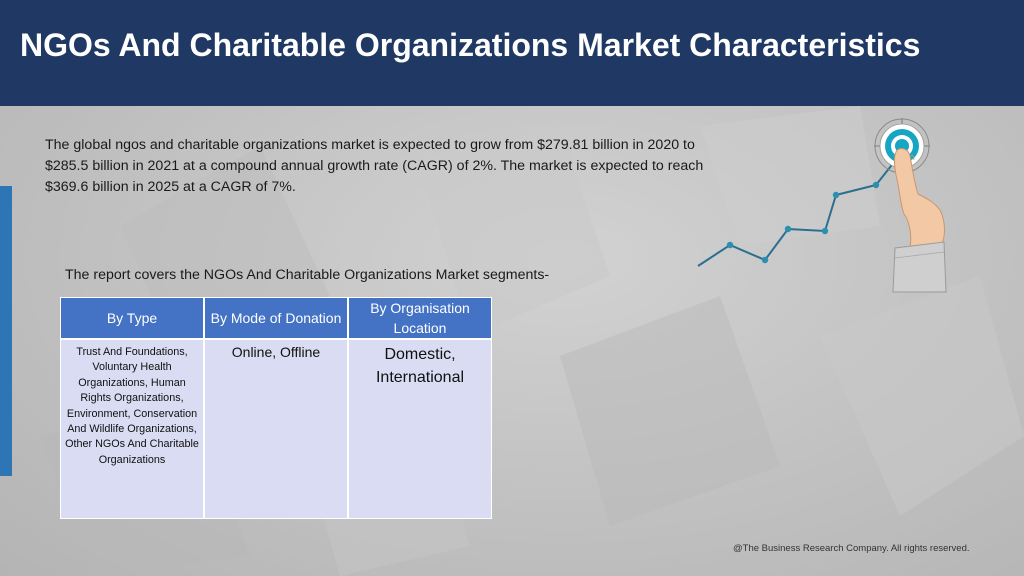 Image resolution: width=1024 pixels, height=576 pixels. I want to click on accent-bar, so click(6, 331).